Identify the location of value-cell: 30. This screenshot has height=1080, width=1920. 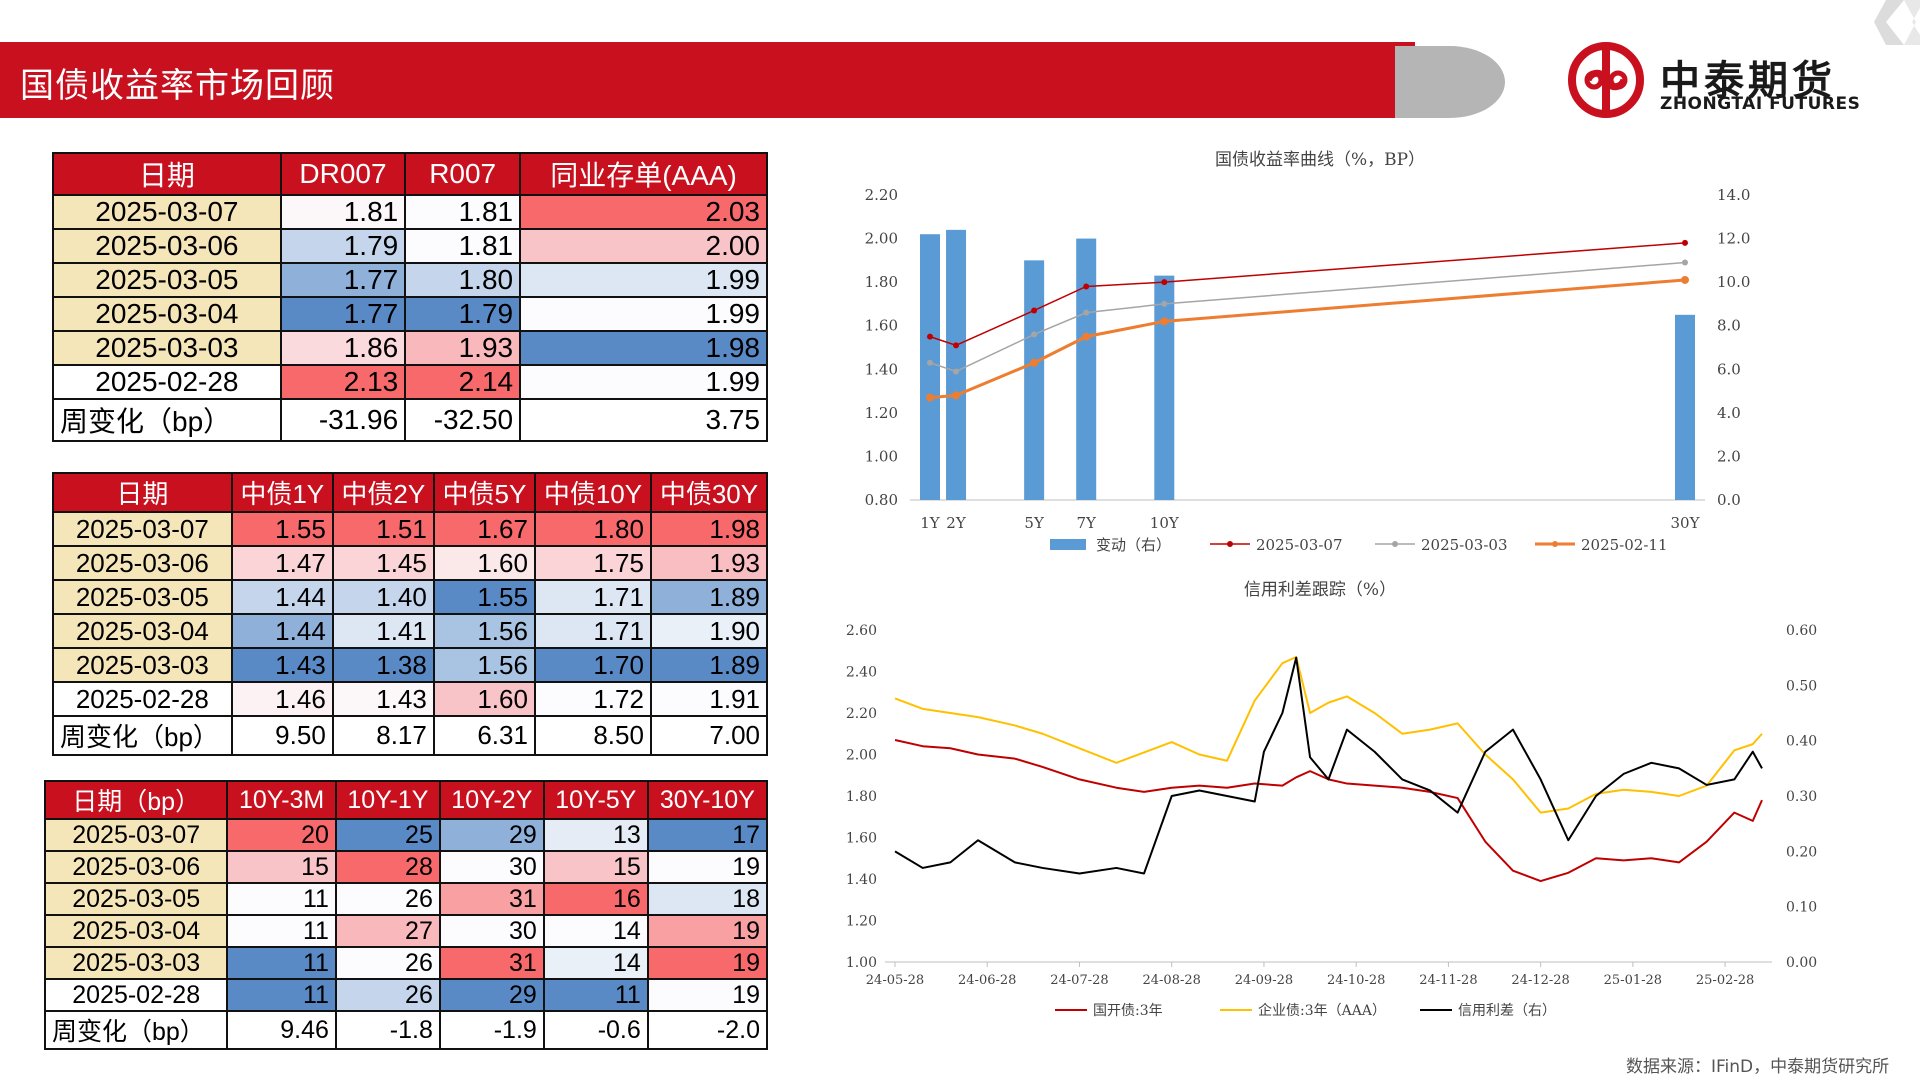
(491, 931).